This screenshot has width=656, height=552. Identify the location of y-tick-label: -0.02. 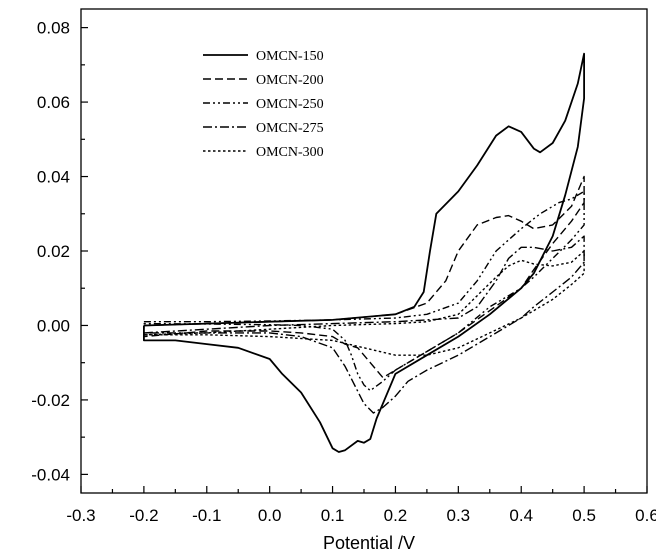
(50, 400).